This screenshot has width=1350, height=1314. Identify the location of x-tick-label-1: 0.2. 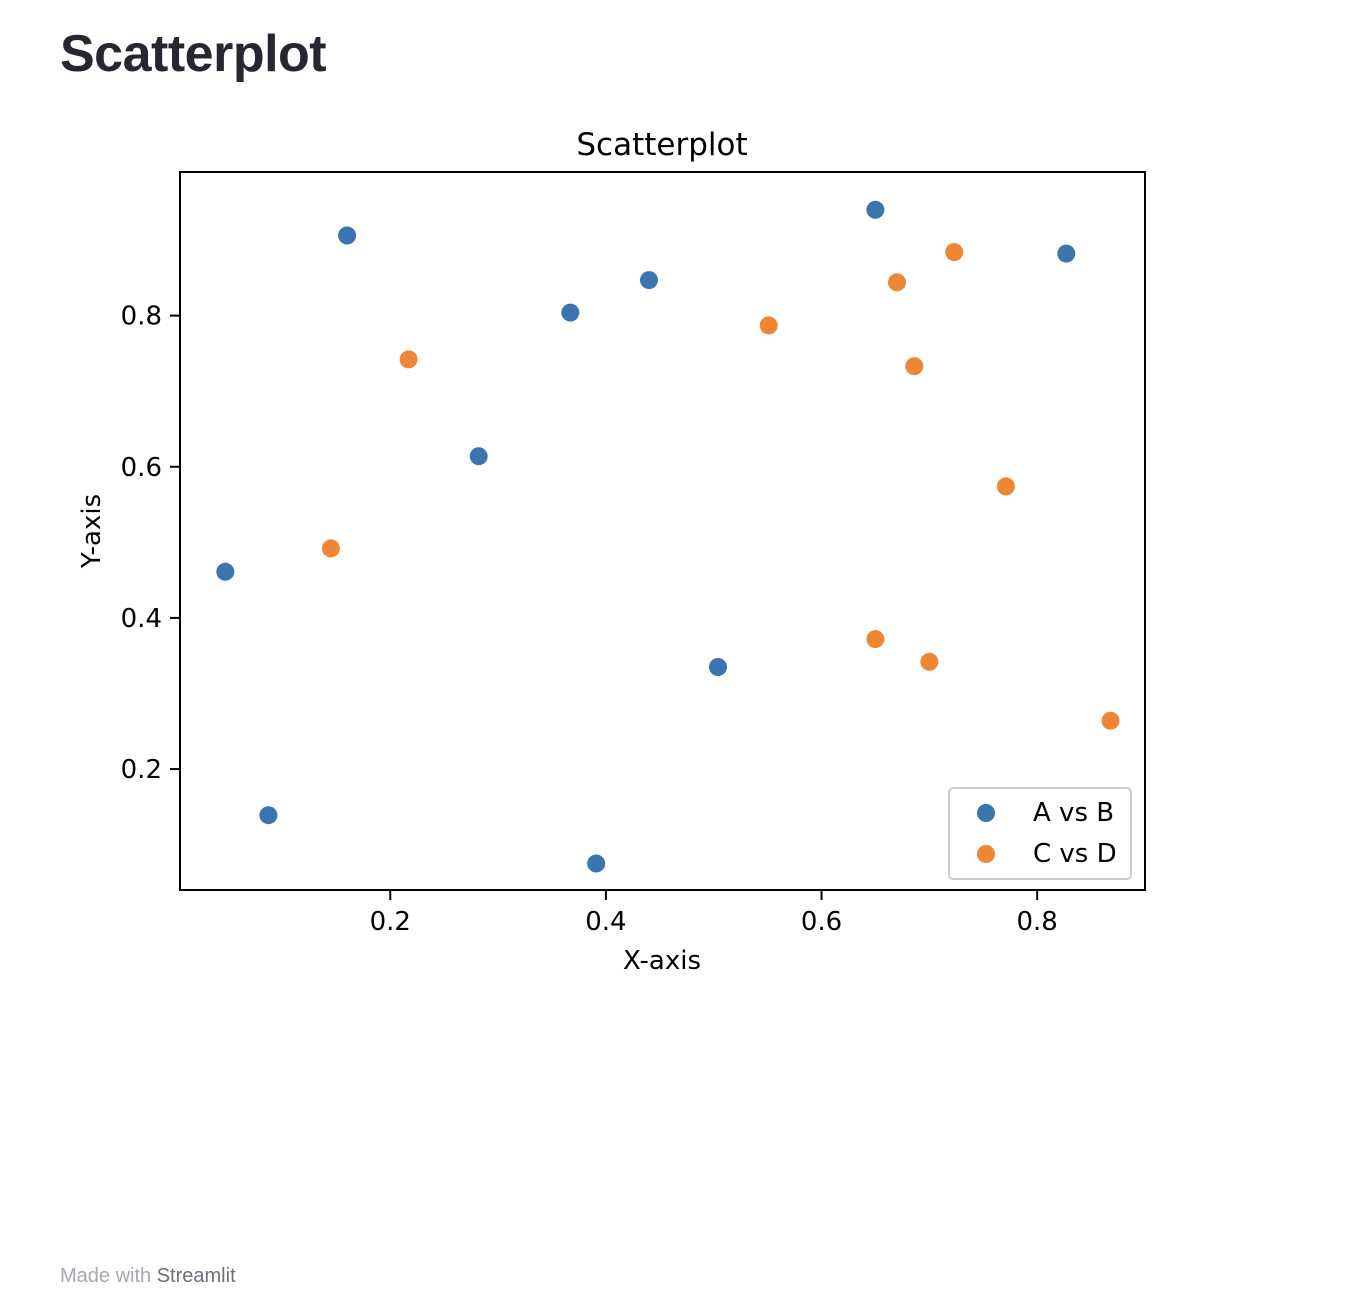
(390, 922).